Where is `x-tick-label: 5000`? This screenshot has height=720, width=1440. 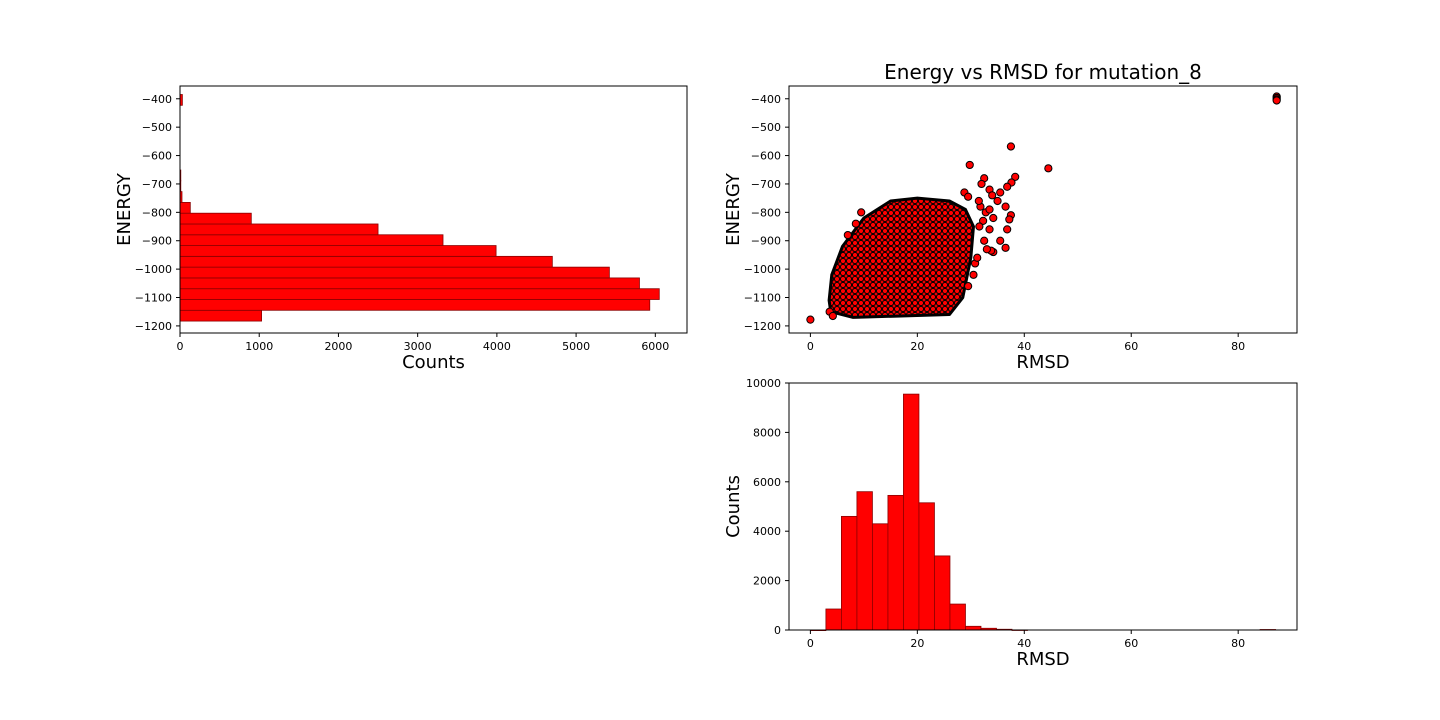 x-tick-label: 5000 is located at coordinates (576, 346).